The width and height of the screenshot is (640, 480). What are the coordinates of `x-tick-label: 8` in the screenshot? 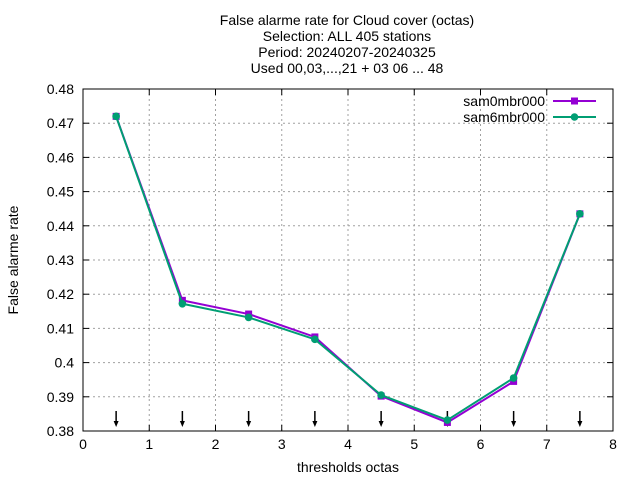 It's located at (613, 444).